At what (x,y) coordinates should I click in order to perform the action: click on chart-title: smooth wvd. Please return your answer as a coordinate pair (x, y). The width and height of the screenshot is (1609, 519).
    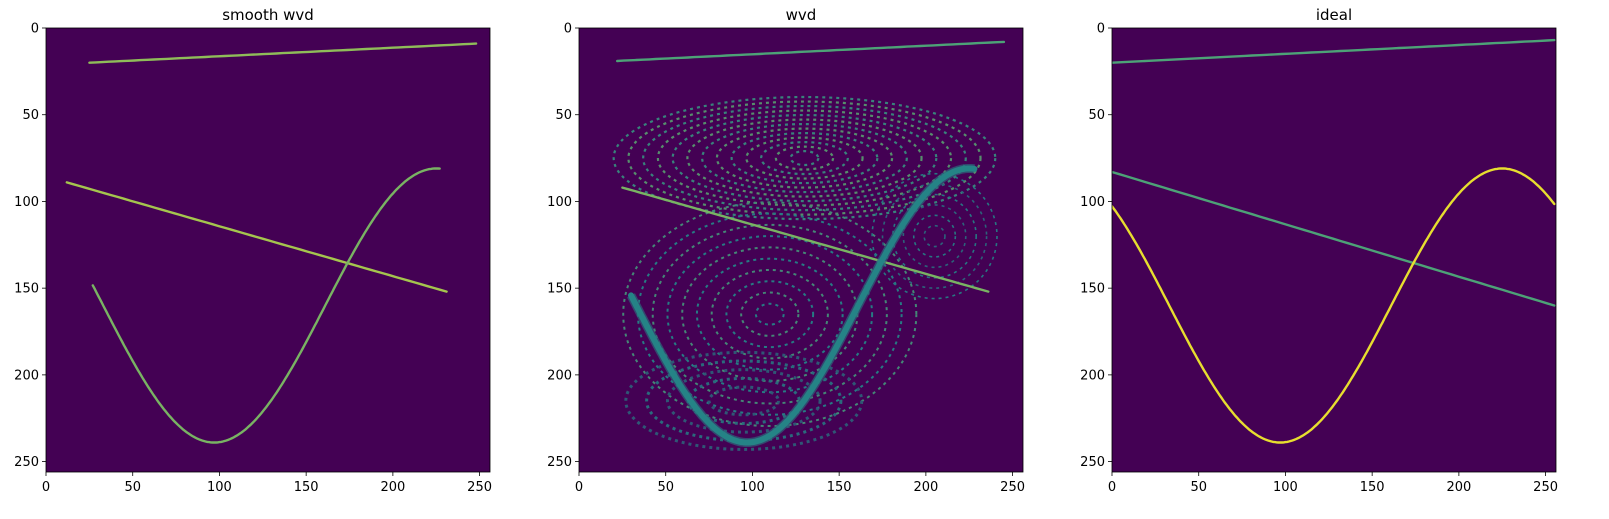
    Looking at the image, I should click on (268, 15).